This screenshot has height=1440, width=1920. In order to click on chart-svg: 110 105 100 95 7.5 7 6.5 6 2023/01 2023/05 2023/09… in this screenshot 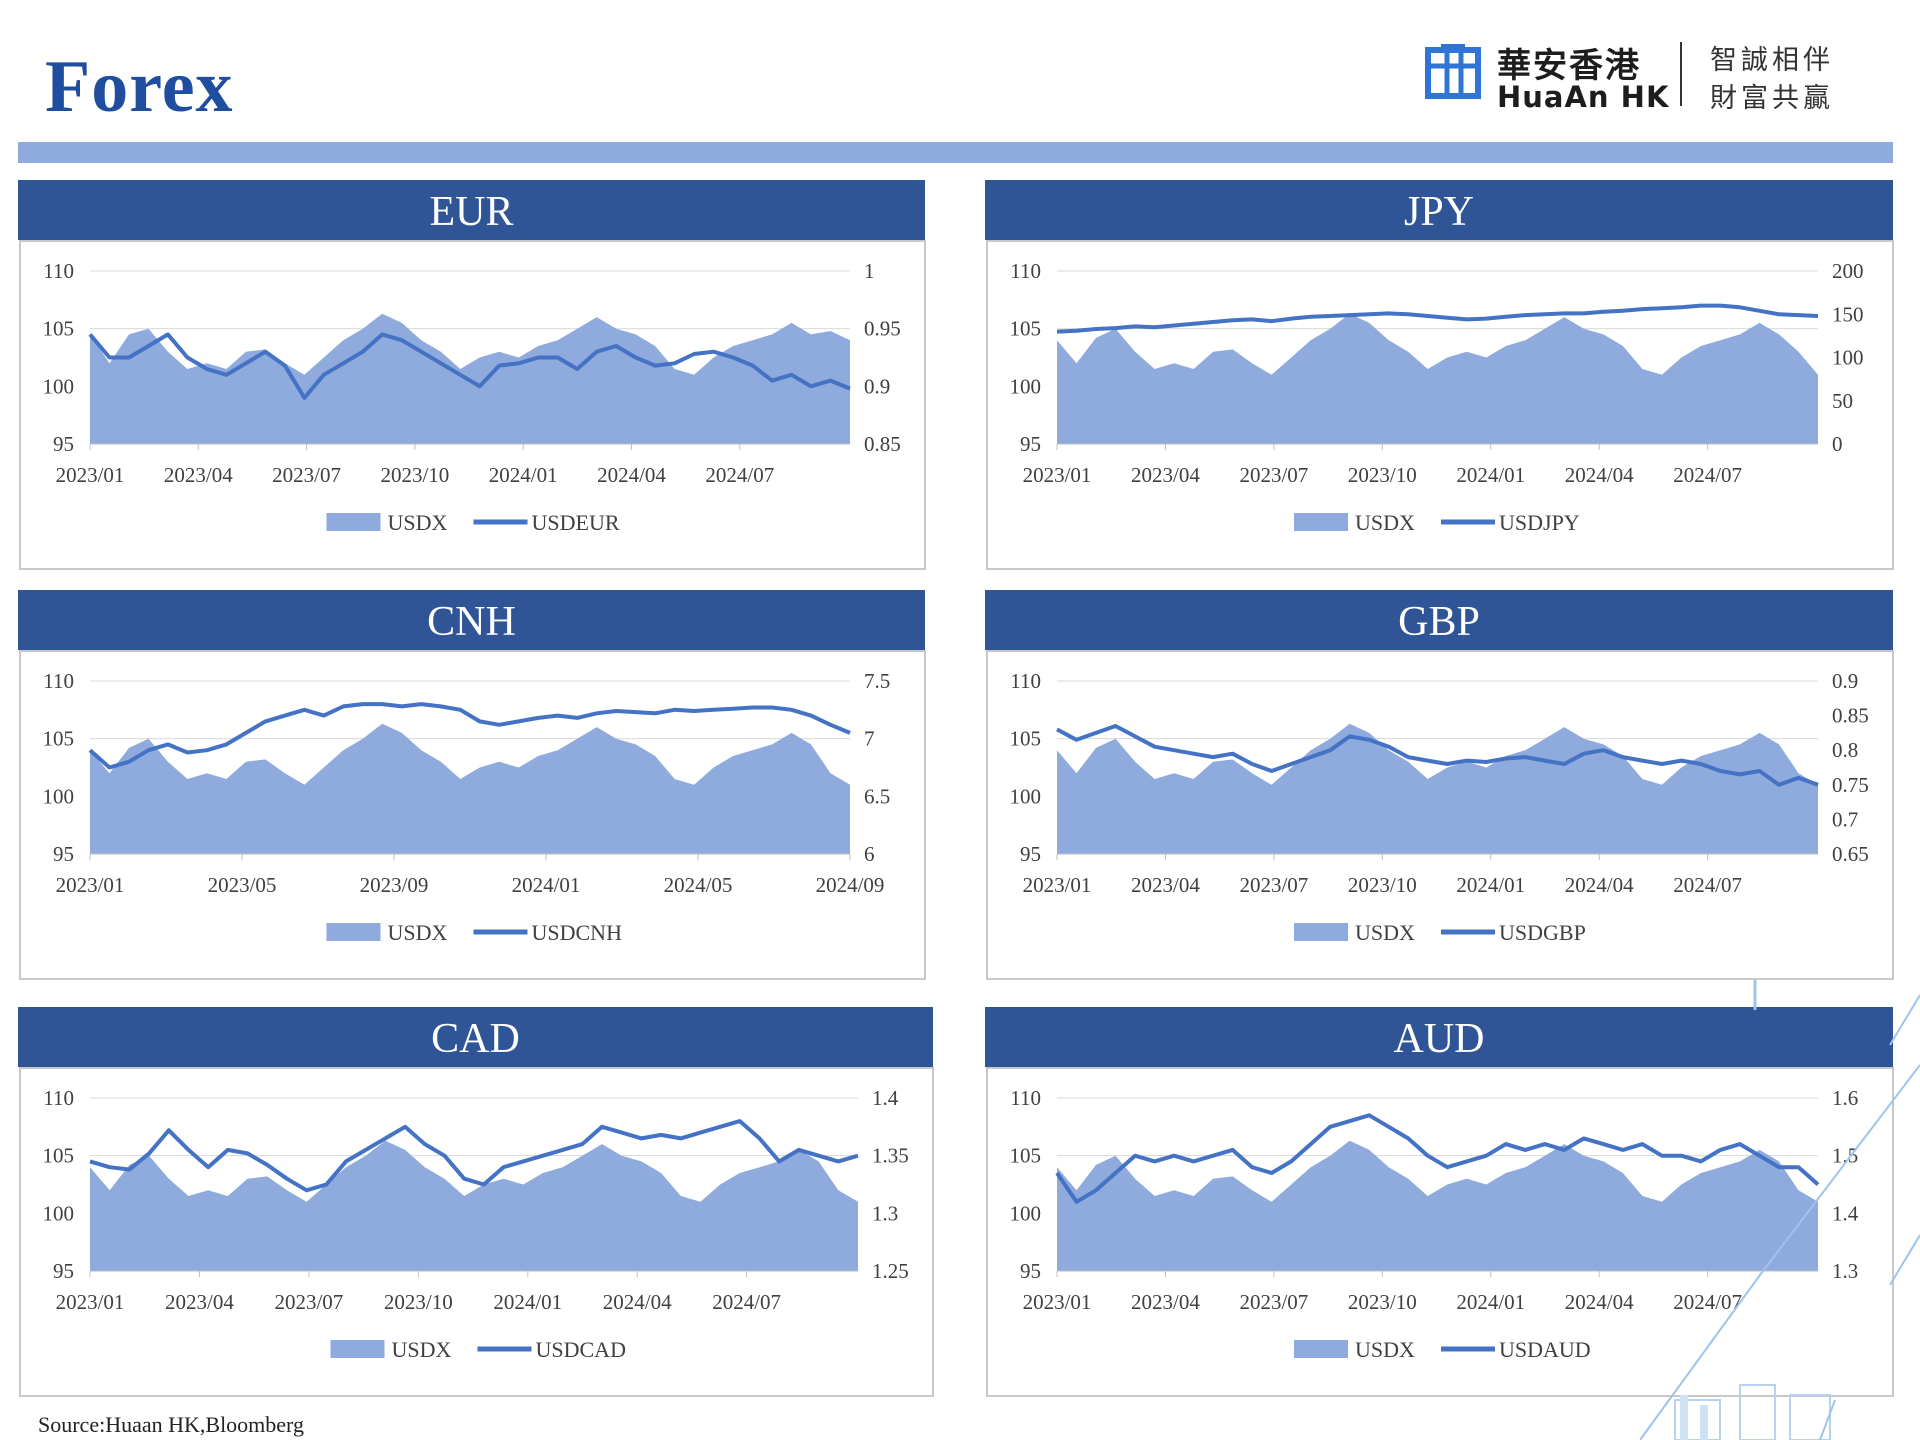, I will do `click(467, 807)`.